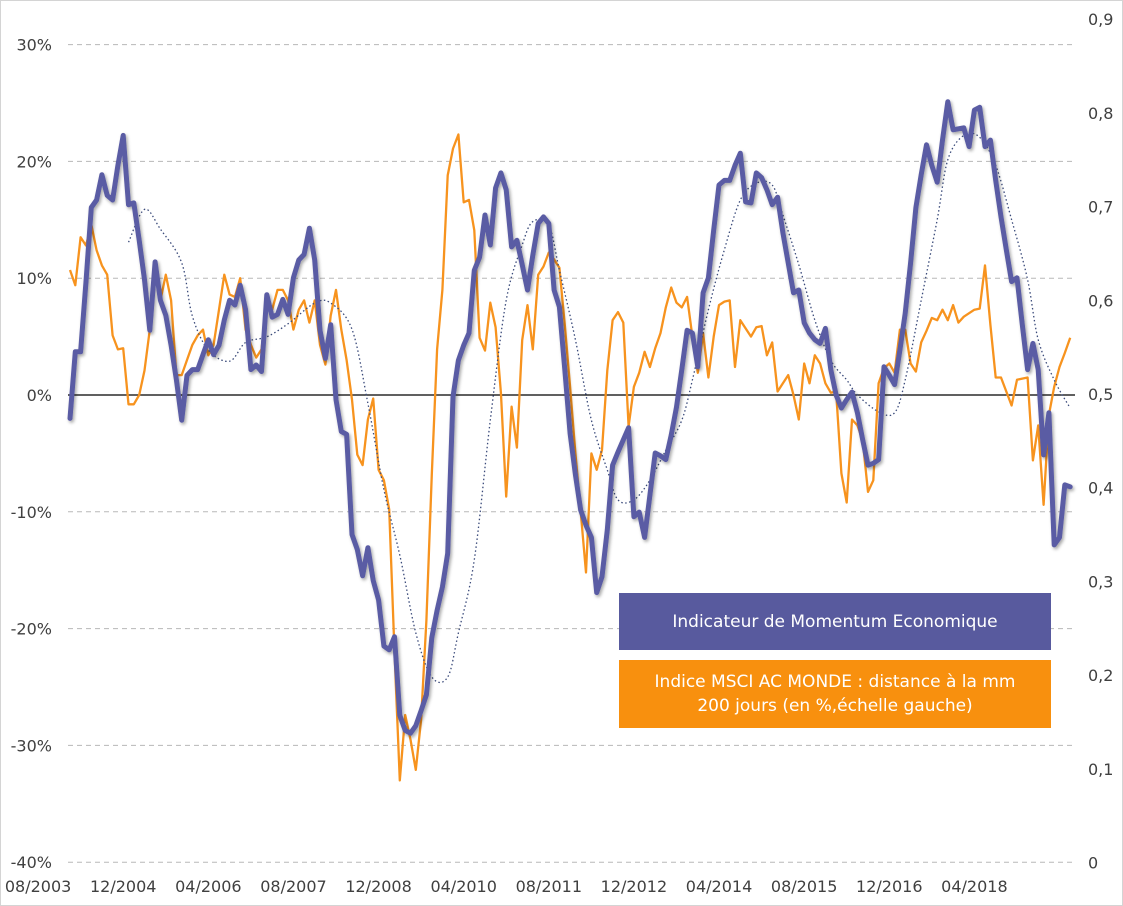  What do you see at coordinates (1100, 675) in the screenshot?
I see `right-tick-label: 0,2` at bounding box center [1100, 675].